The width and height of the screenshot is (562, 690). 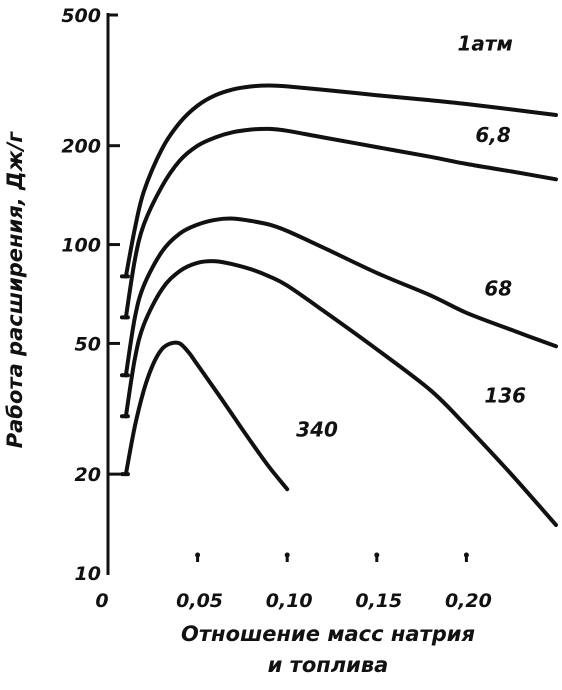 I want to click on y-tick-label: 200, so click(x=81, y=147).